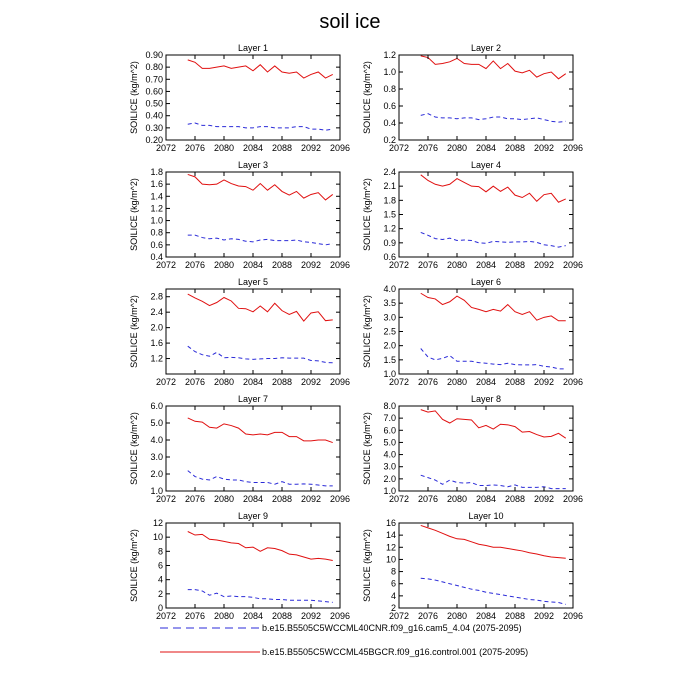  I want to click on y-tick-label: 0.6, so click(156, 245).